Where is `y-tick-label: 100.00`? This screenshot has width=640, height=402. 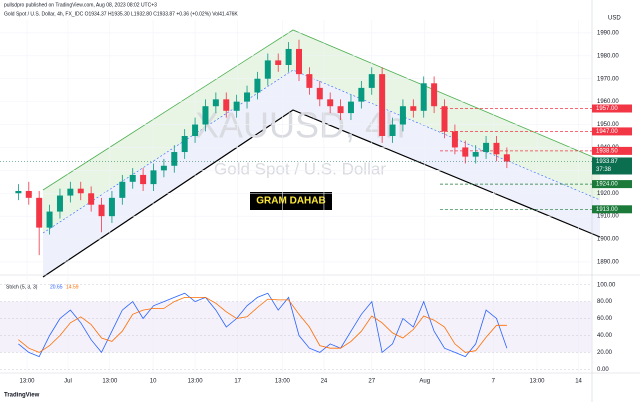
y-tick-label: 100.00 is located at coordinates (606, 285).